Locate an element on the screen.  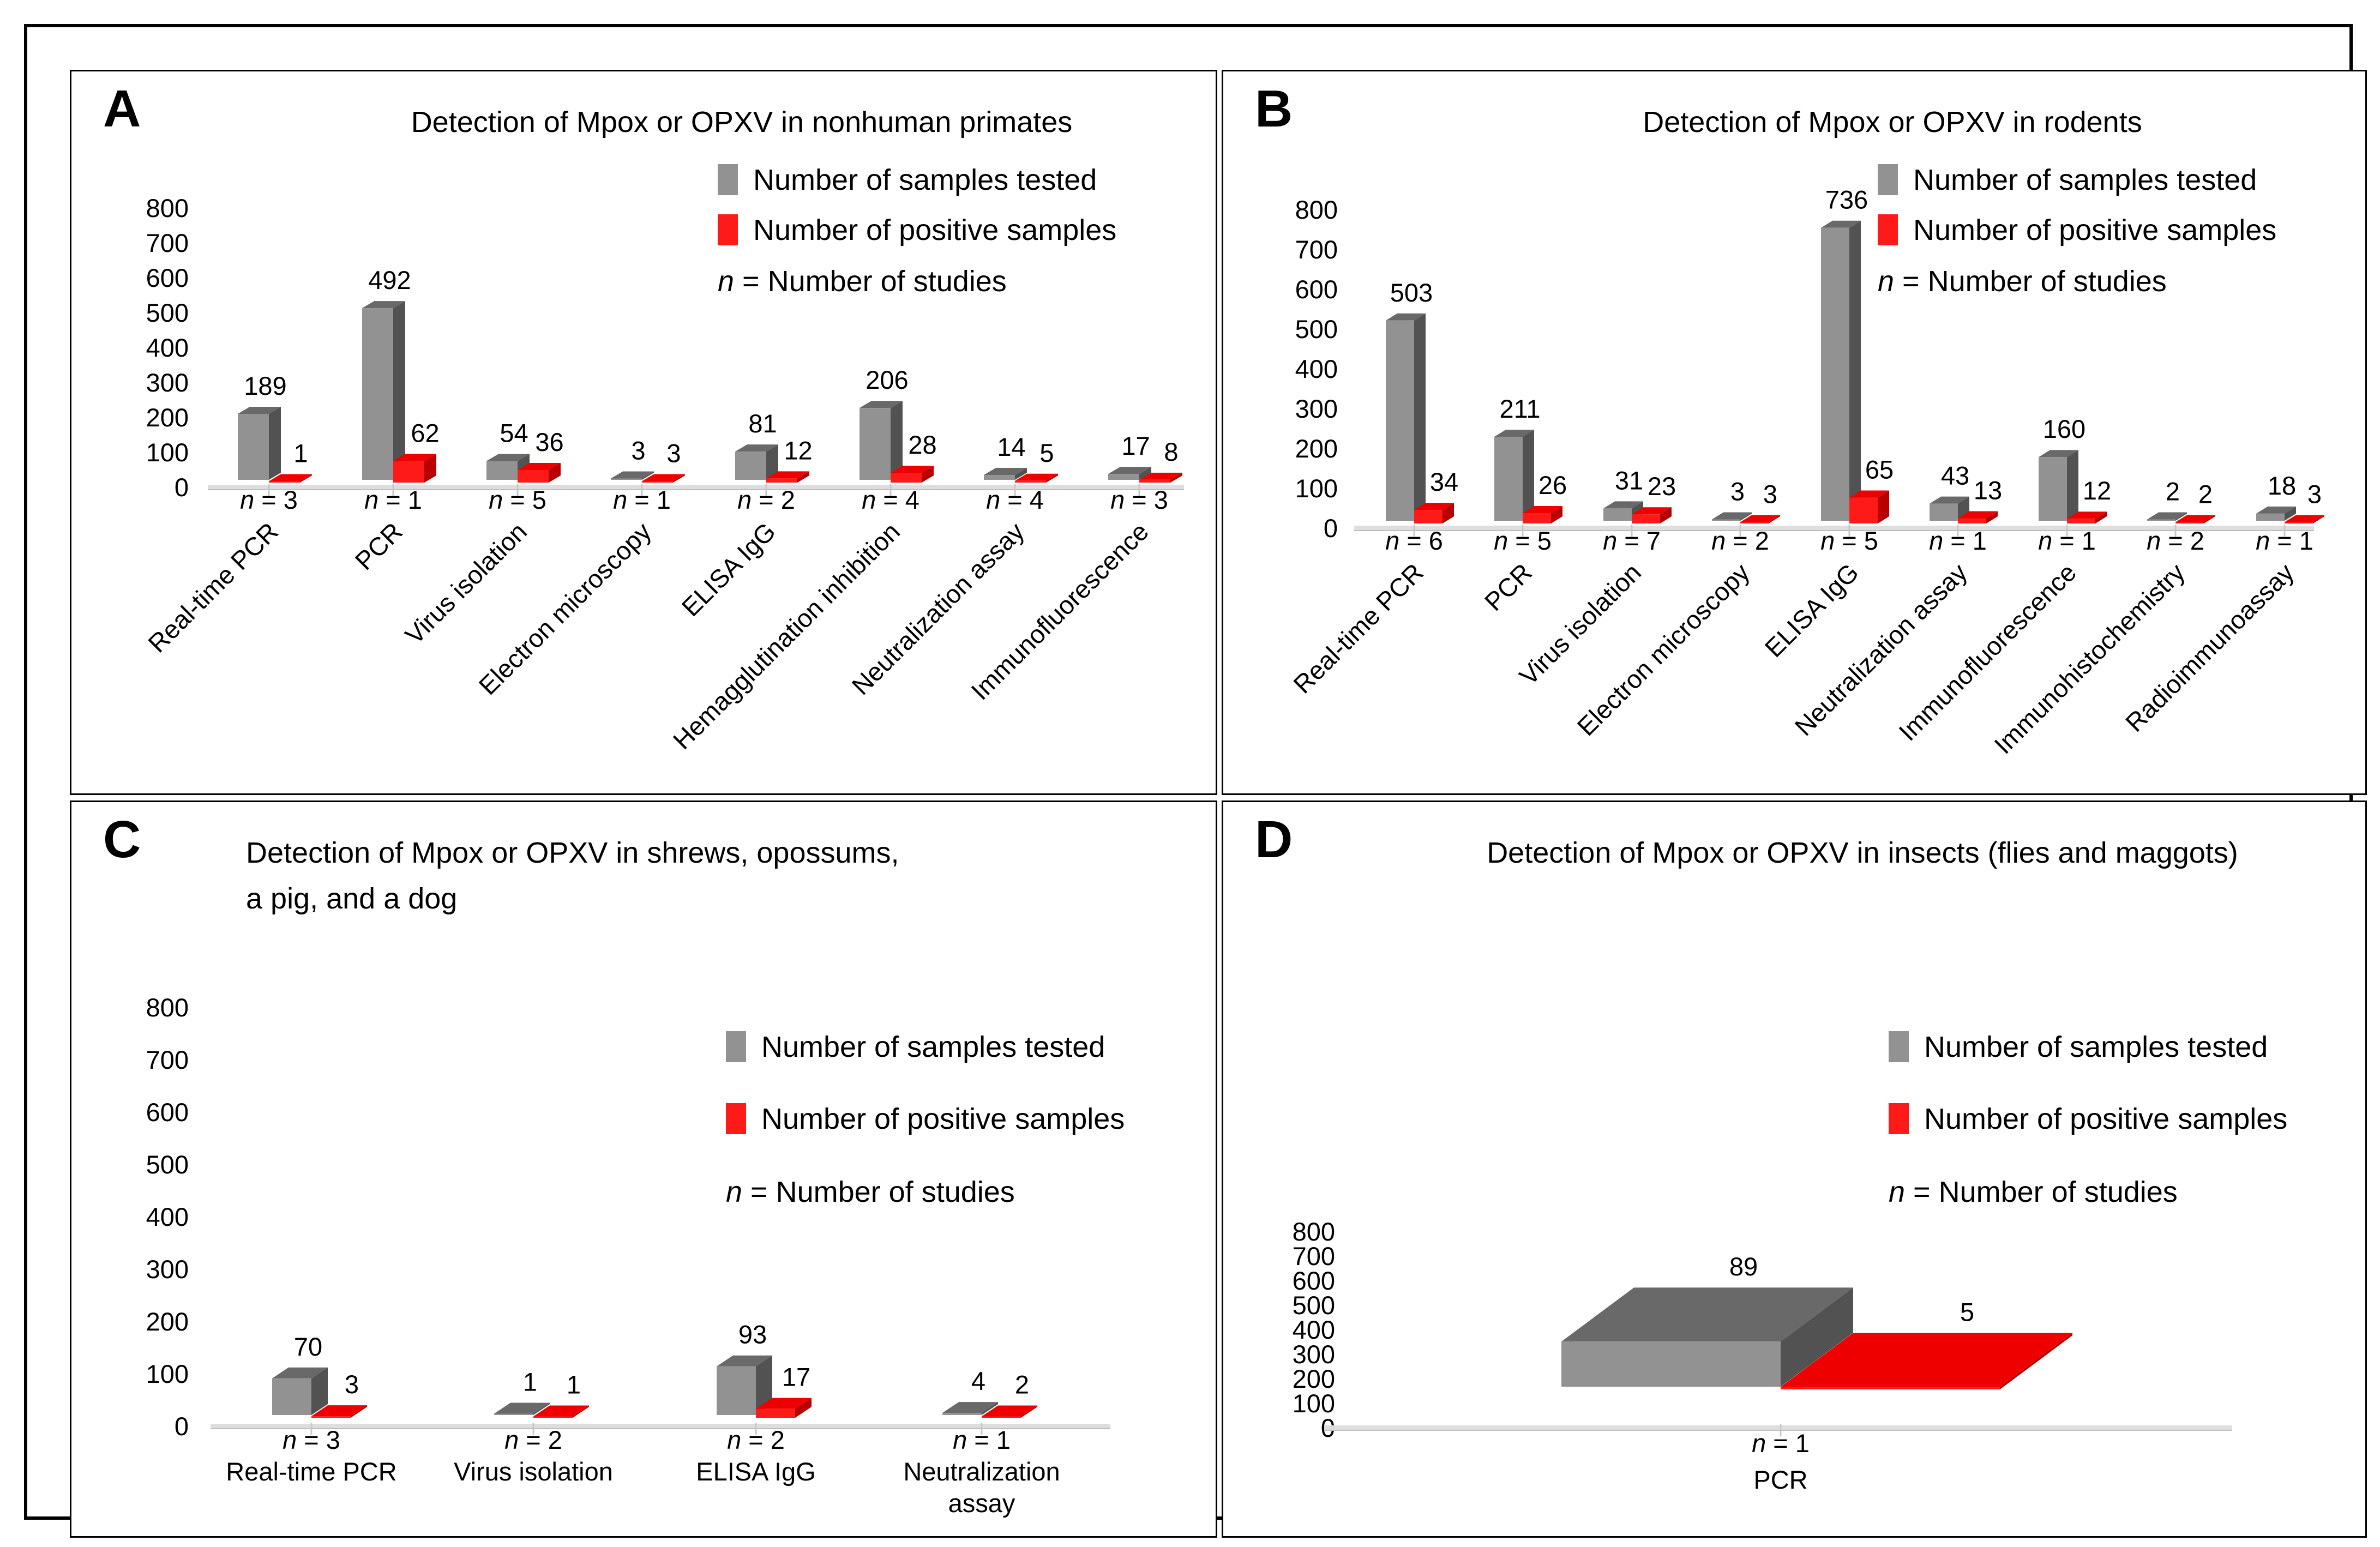
category-label: PCR is located at coordinates (378, 546).